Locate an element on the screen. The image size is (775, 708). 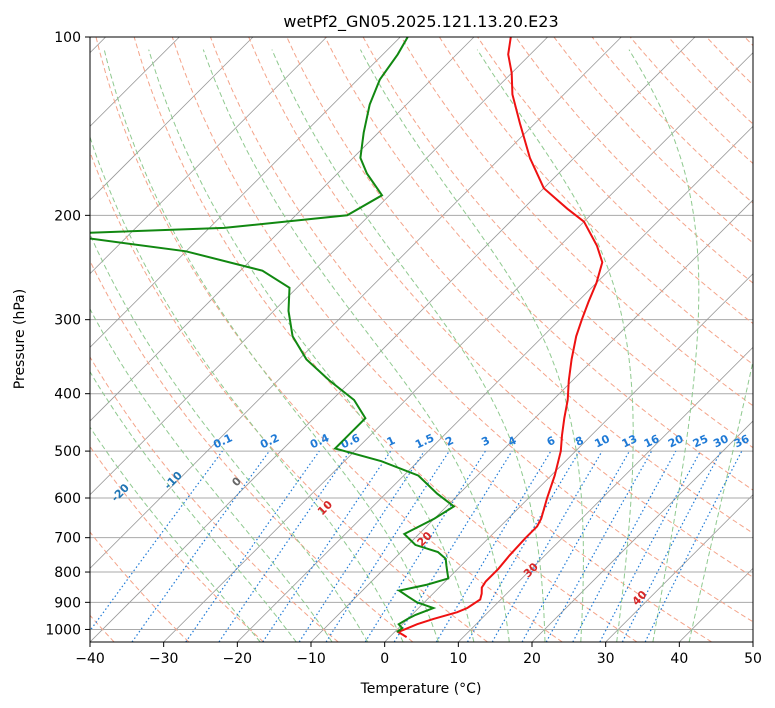
mixing-ratio-label: 10 is located at coordinates (603, 441).